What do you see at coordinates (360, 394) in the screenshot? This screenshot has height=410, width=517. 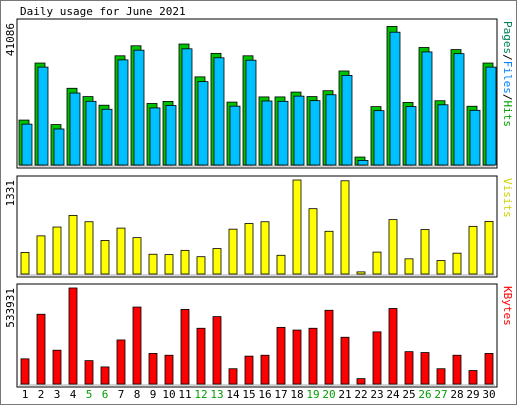 I see `x-tick-label-22: 22` at bounding box center [360, 394].